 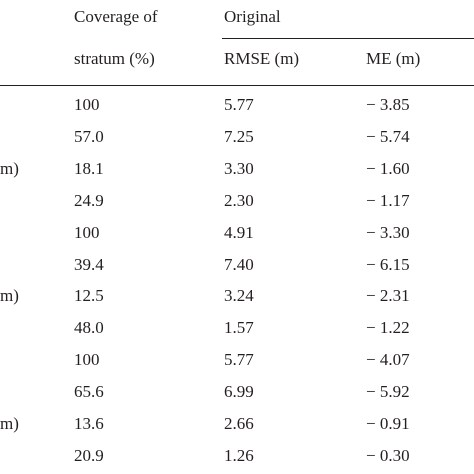 I want to click on me-cell: − 1.17, so click(x=388, y=200).